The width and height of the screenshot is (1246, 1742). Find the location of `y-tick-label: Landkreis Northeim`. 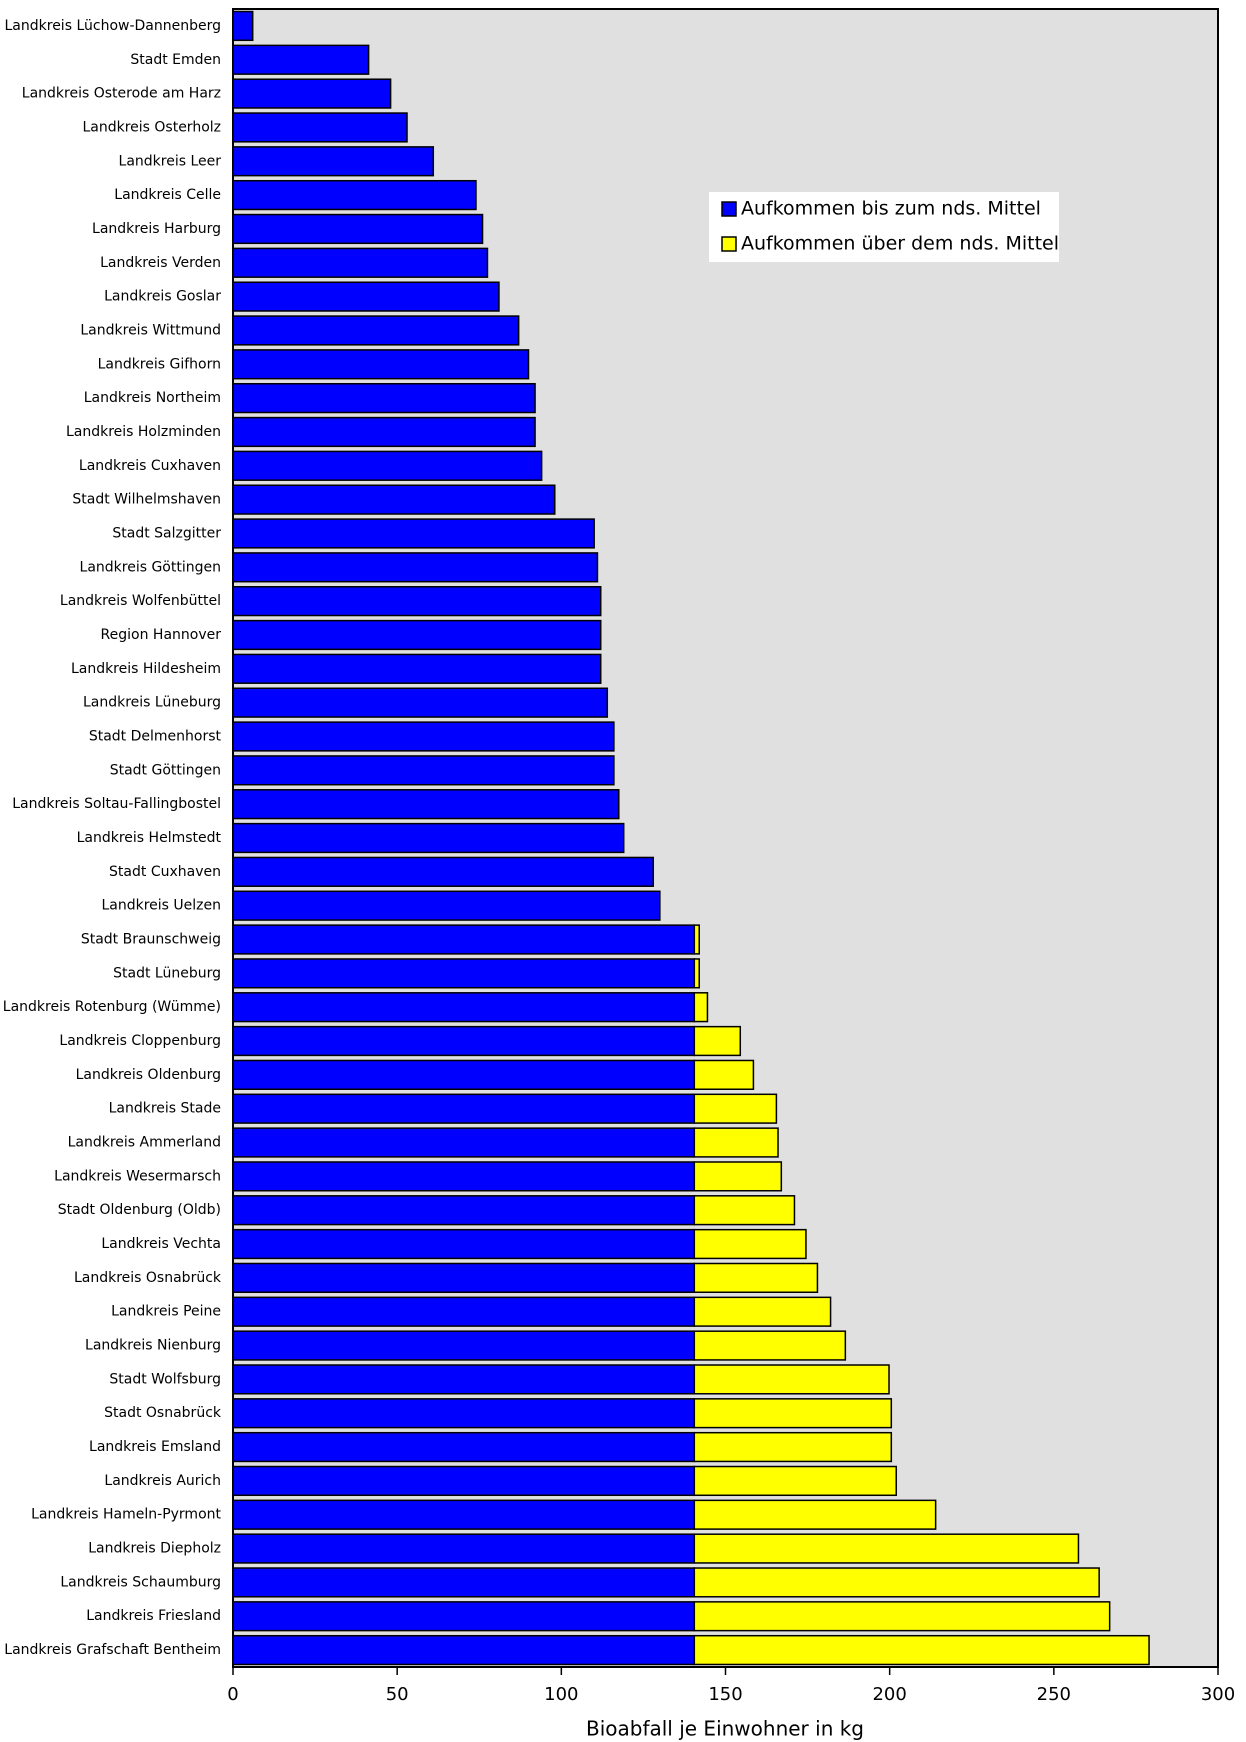

y-tick-label: Landkreis Northeim is located at coordinates (152, 398).